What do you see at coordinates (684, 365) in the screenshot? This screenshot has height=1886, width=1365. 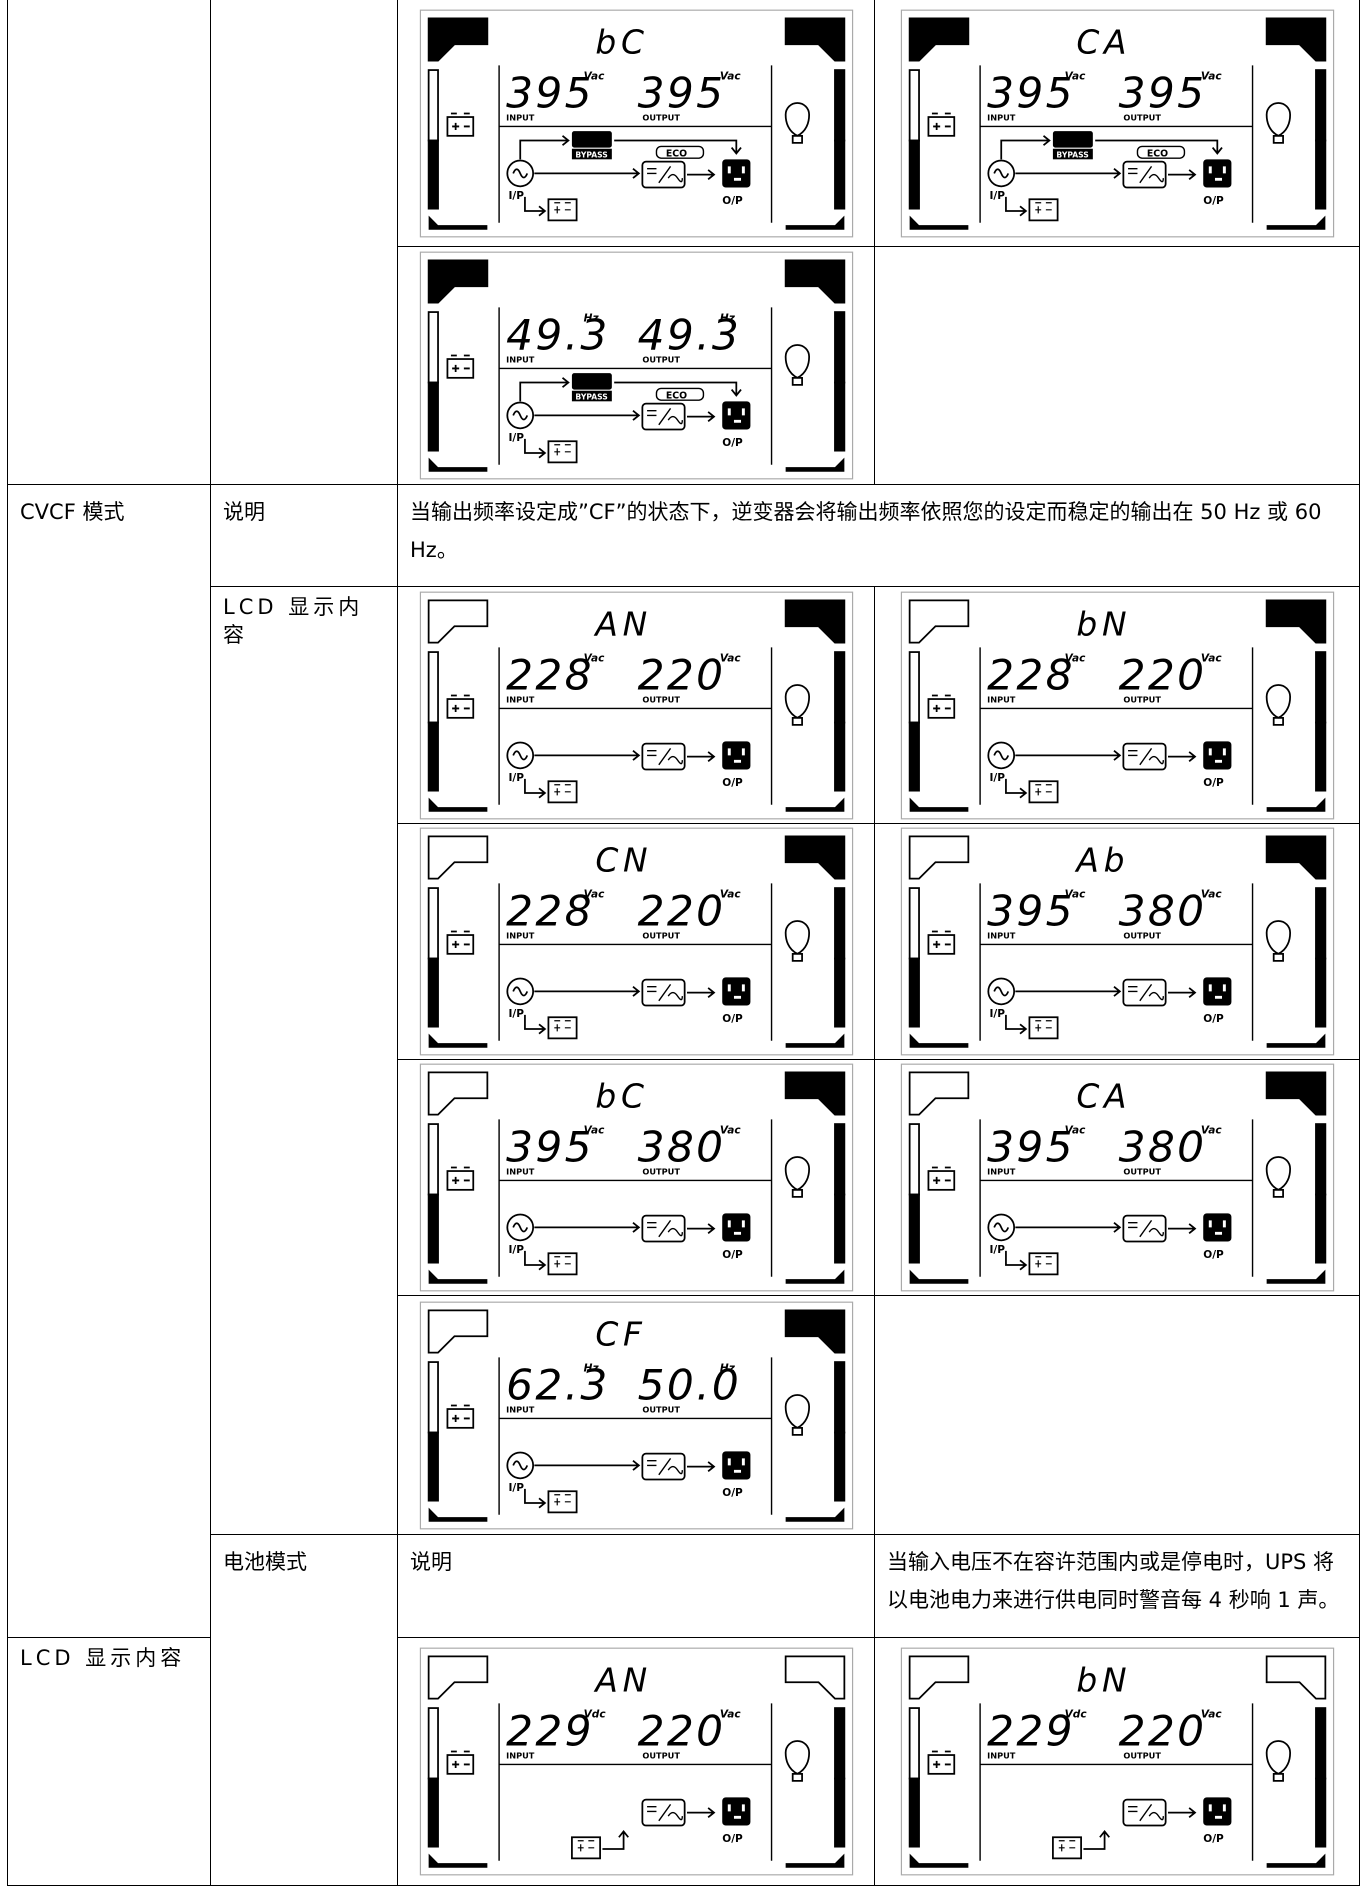 I see `row: 49.3 Hz 49.3 Hz INPUT OUTPUT O/P I/P BYPASS ECO` at bounding box center [684, 365].